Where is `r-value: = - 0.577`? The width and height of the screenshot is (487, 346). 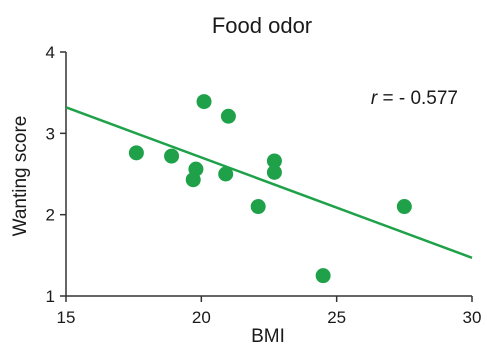 r-value: = - 0.577 is located at coordinates (417, 98).